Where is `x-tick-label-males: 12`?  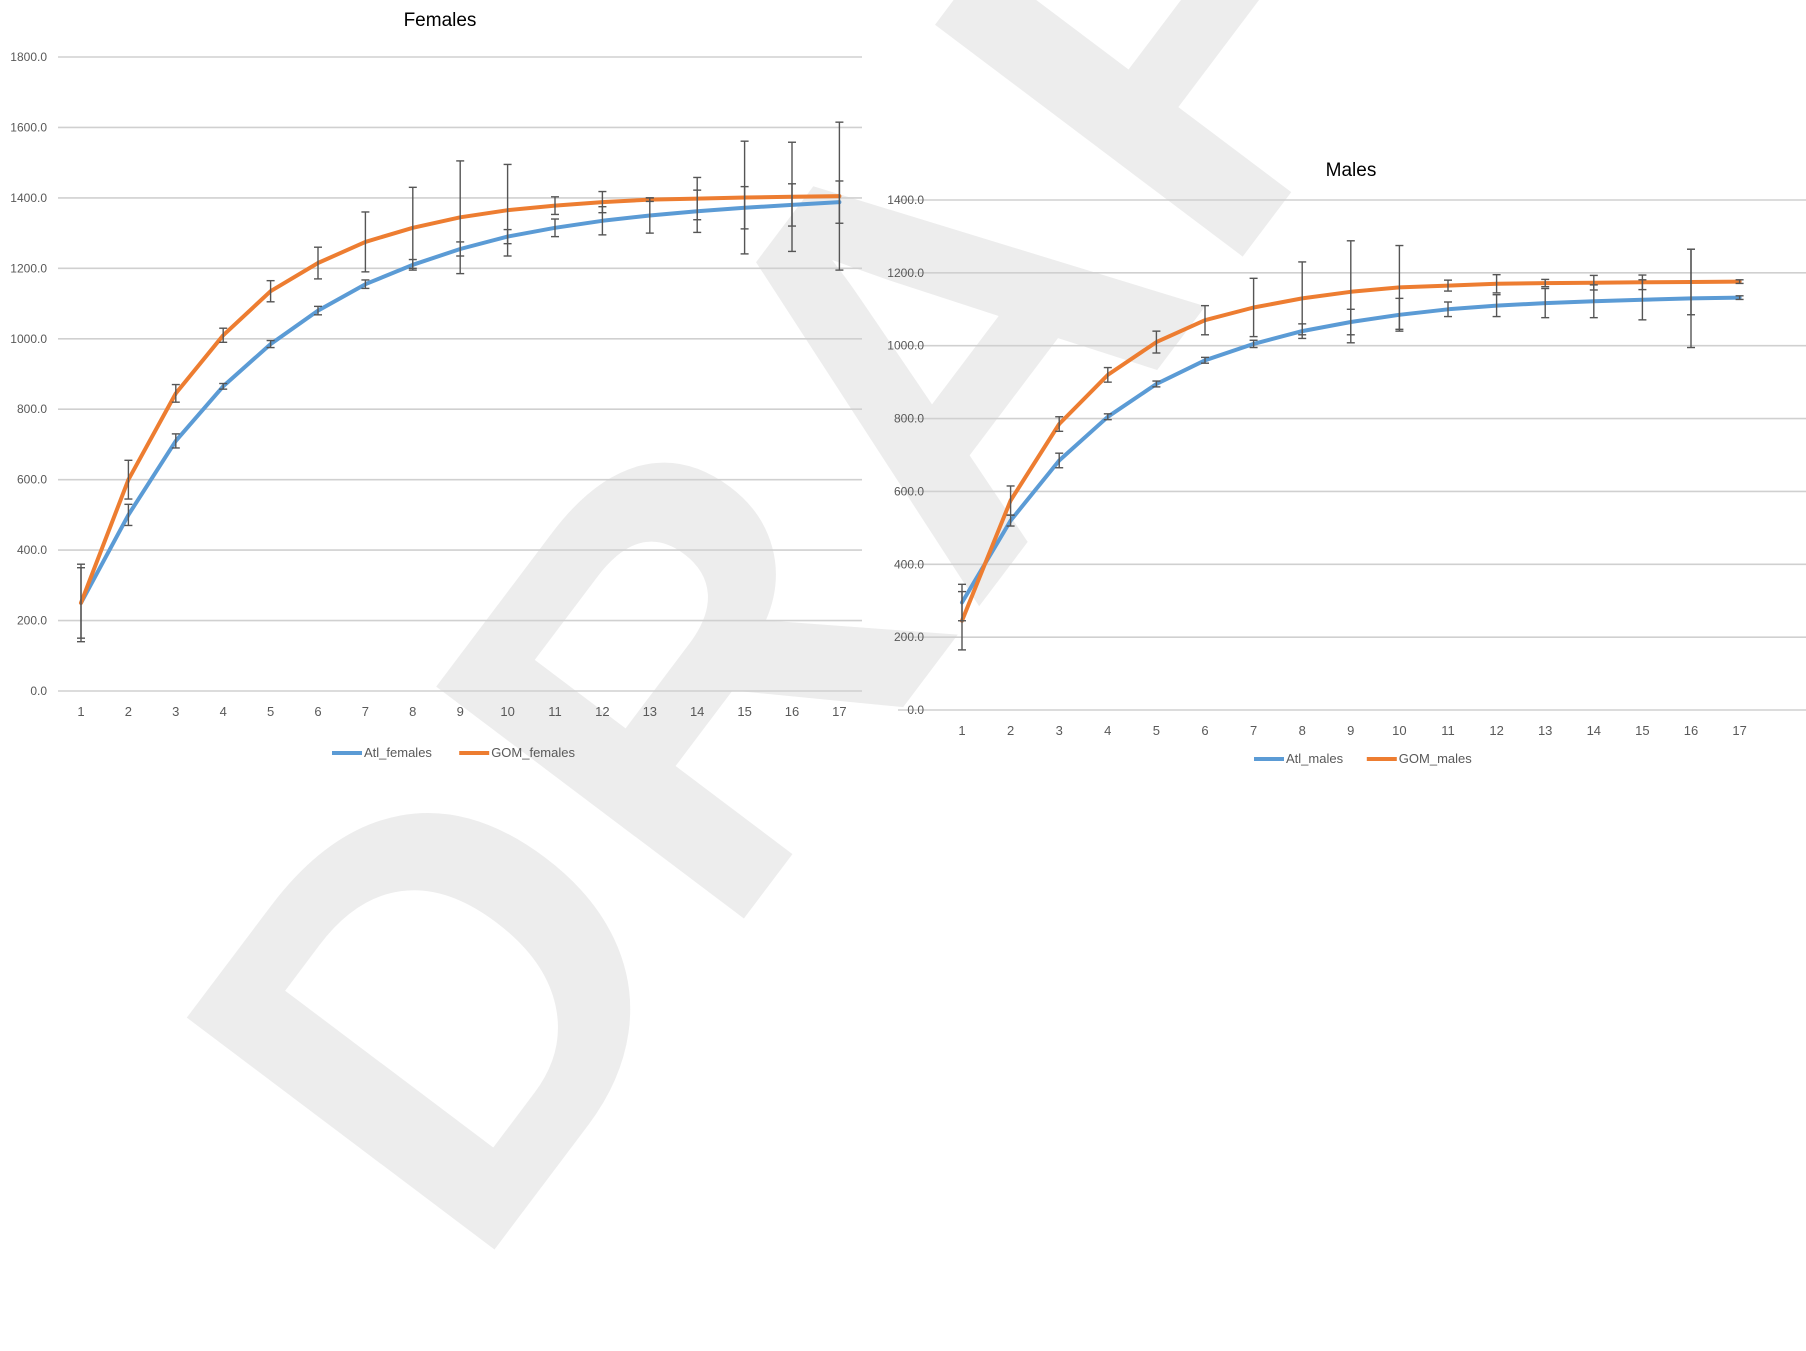 x-tick-label-males: 12 is located at coordinates (1496, 730).